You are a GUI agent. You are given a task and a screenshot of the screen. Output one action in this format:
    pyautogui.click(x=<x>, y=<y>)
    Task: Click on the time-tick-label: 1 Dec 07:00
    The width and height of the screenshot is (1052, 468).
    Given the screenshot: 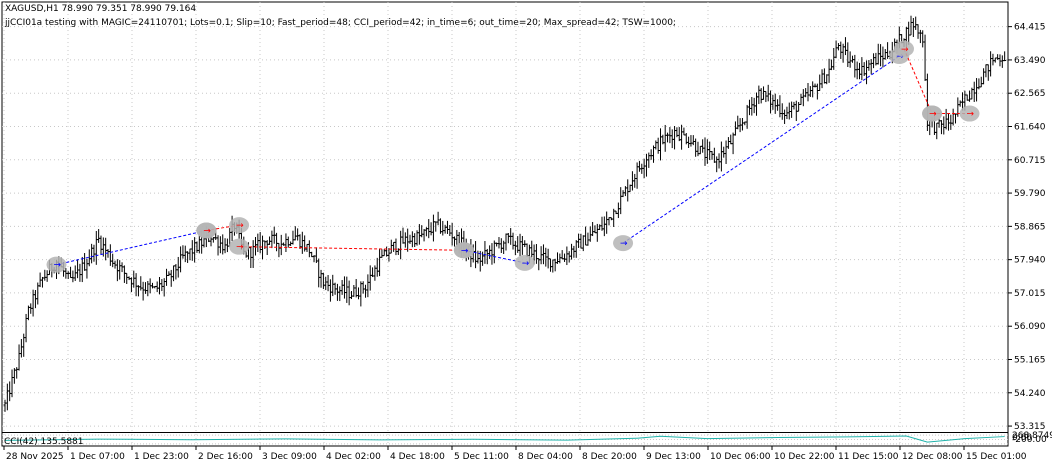 What is the action you would take?
    pyautogui.click(x=97, y=457)
    